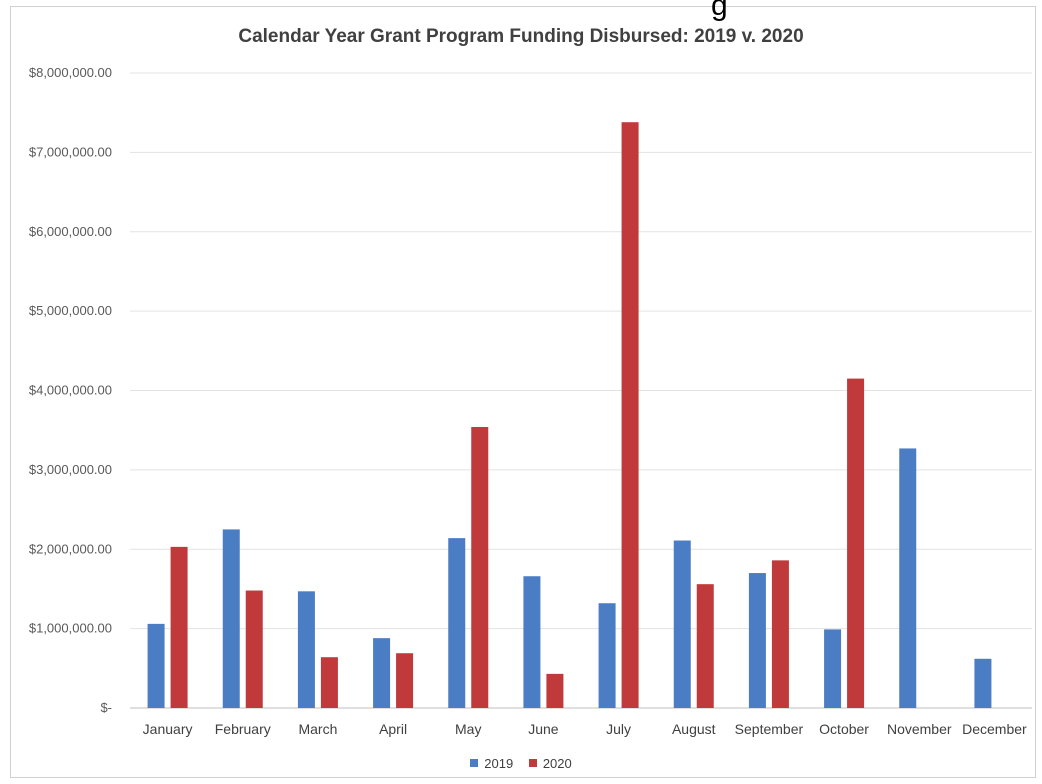 Image resolution: width=1042 pixels, height=784 pixels. Describe the element at coordinates (156, 665) in the screenshot. I see `bar-2019-january` at that location.